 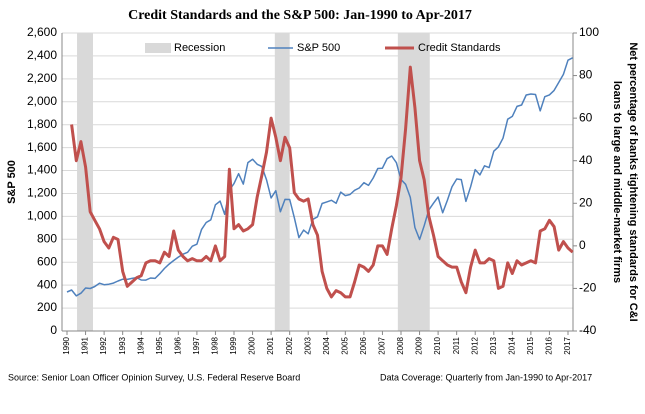 What do you see at coordinates (617, 182) in the screenshot?
I see `y2-axis-title: loans to large and middle-market firms` at bounding box center [617, 182].